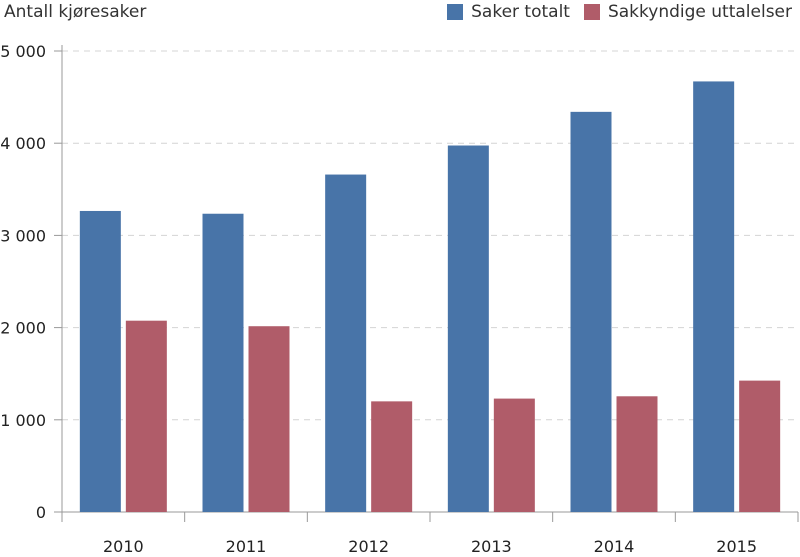  I want to click on legend: Saker totalt Sakkyndige uttalelser, so click(619, 12).